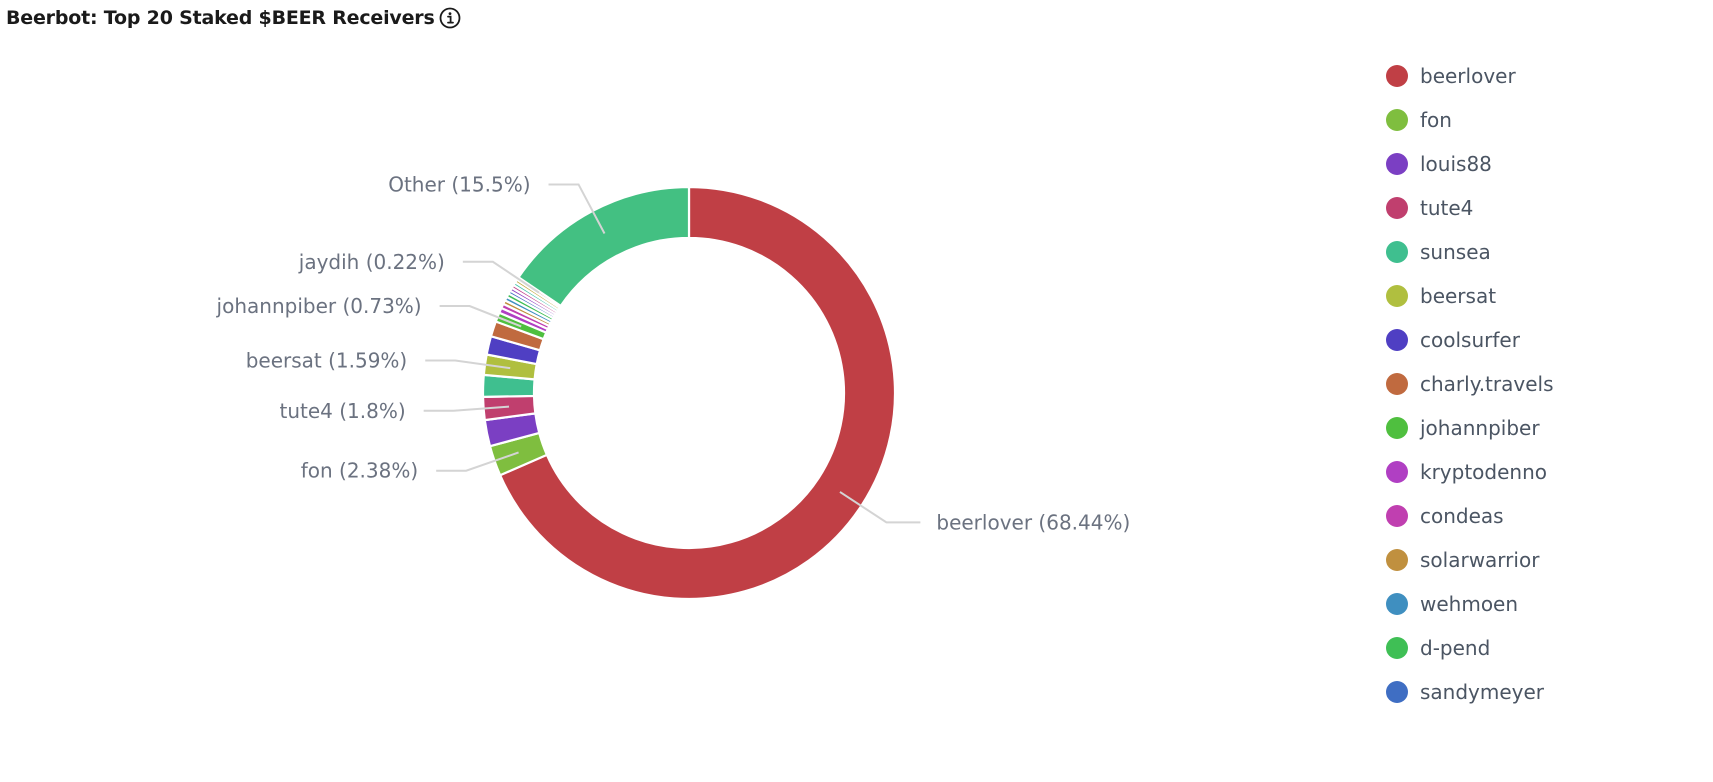 The image size is (1713, 782). What do you see at coordinates (1483, 472) in the screenshot?
I see `legend-label-kryptodenno: kryptodenno` at bounding box center [1483, 472].